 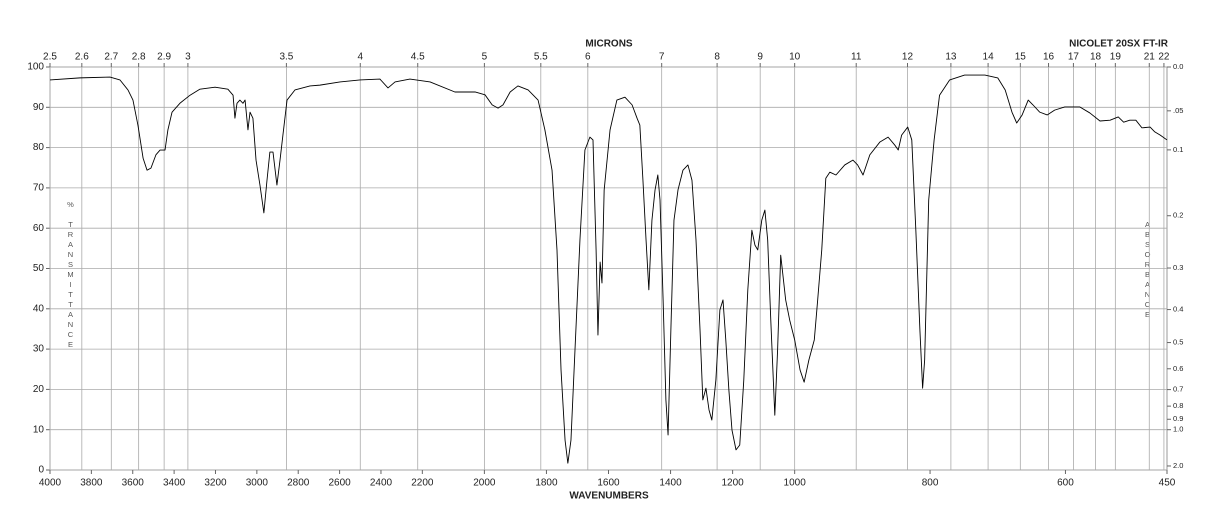 What do you see at coordinates (1178, 429) in the screenshot?
I see `y2-tick-label: 1.0` at bounding box center [1178, 429].